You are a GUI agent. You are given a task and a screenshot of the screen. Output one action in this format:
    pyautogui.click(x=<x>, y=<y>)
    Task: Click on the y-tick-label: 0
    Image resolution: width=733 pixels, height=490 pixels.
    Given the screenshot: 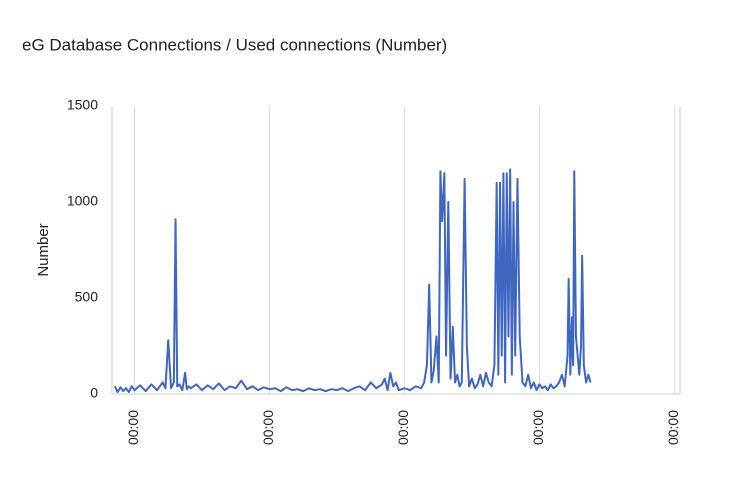 What is the action you would take?
    pyautogui.click(x=94, y=393)
    